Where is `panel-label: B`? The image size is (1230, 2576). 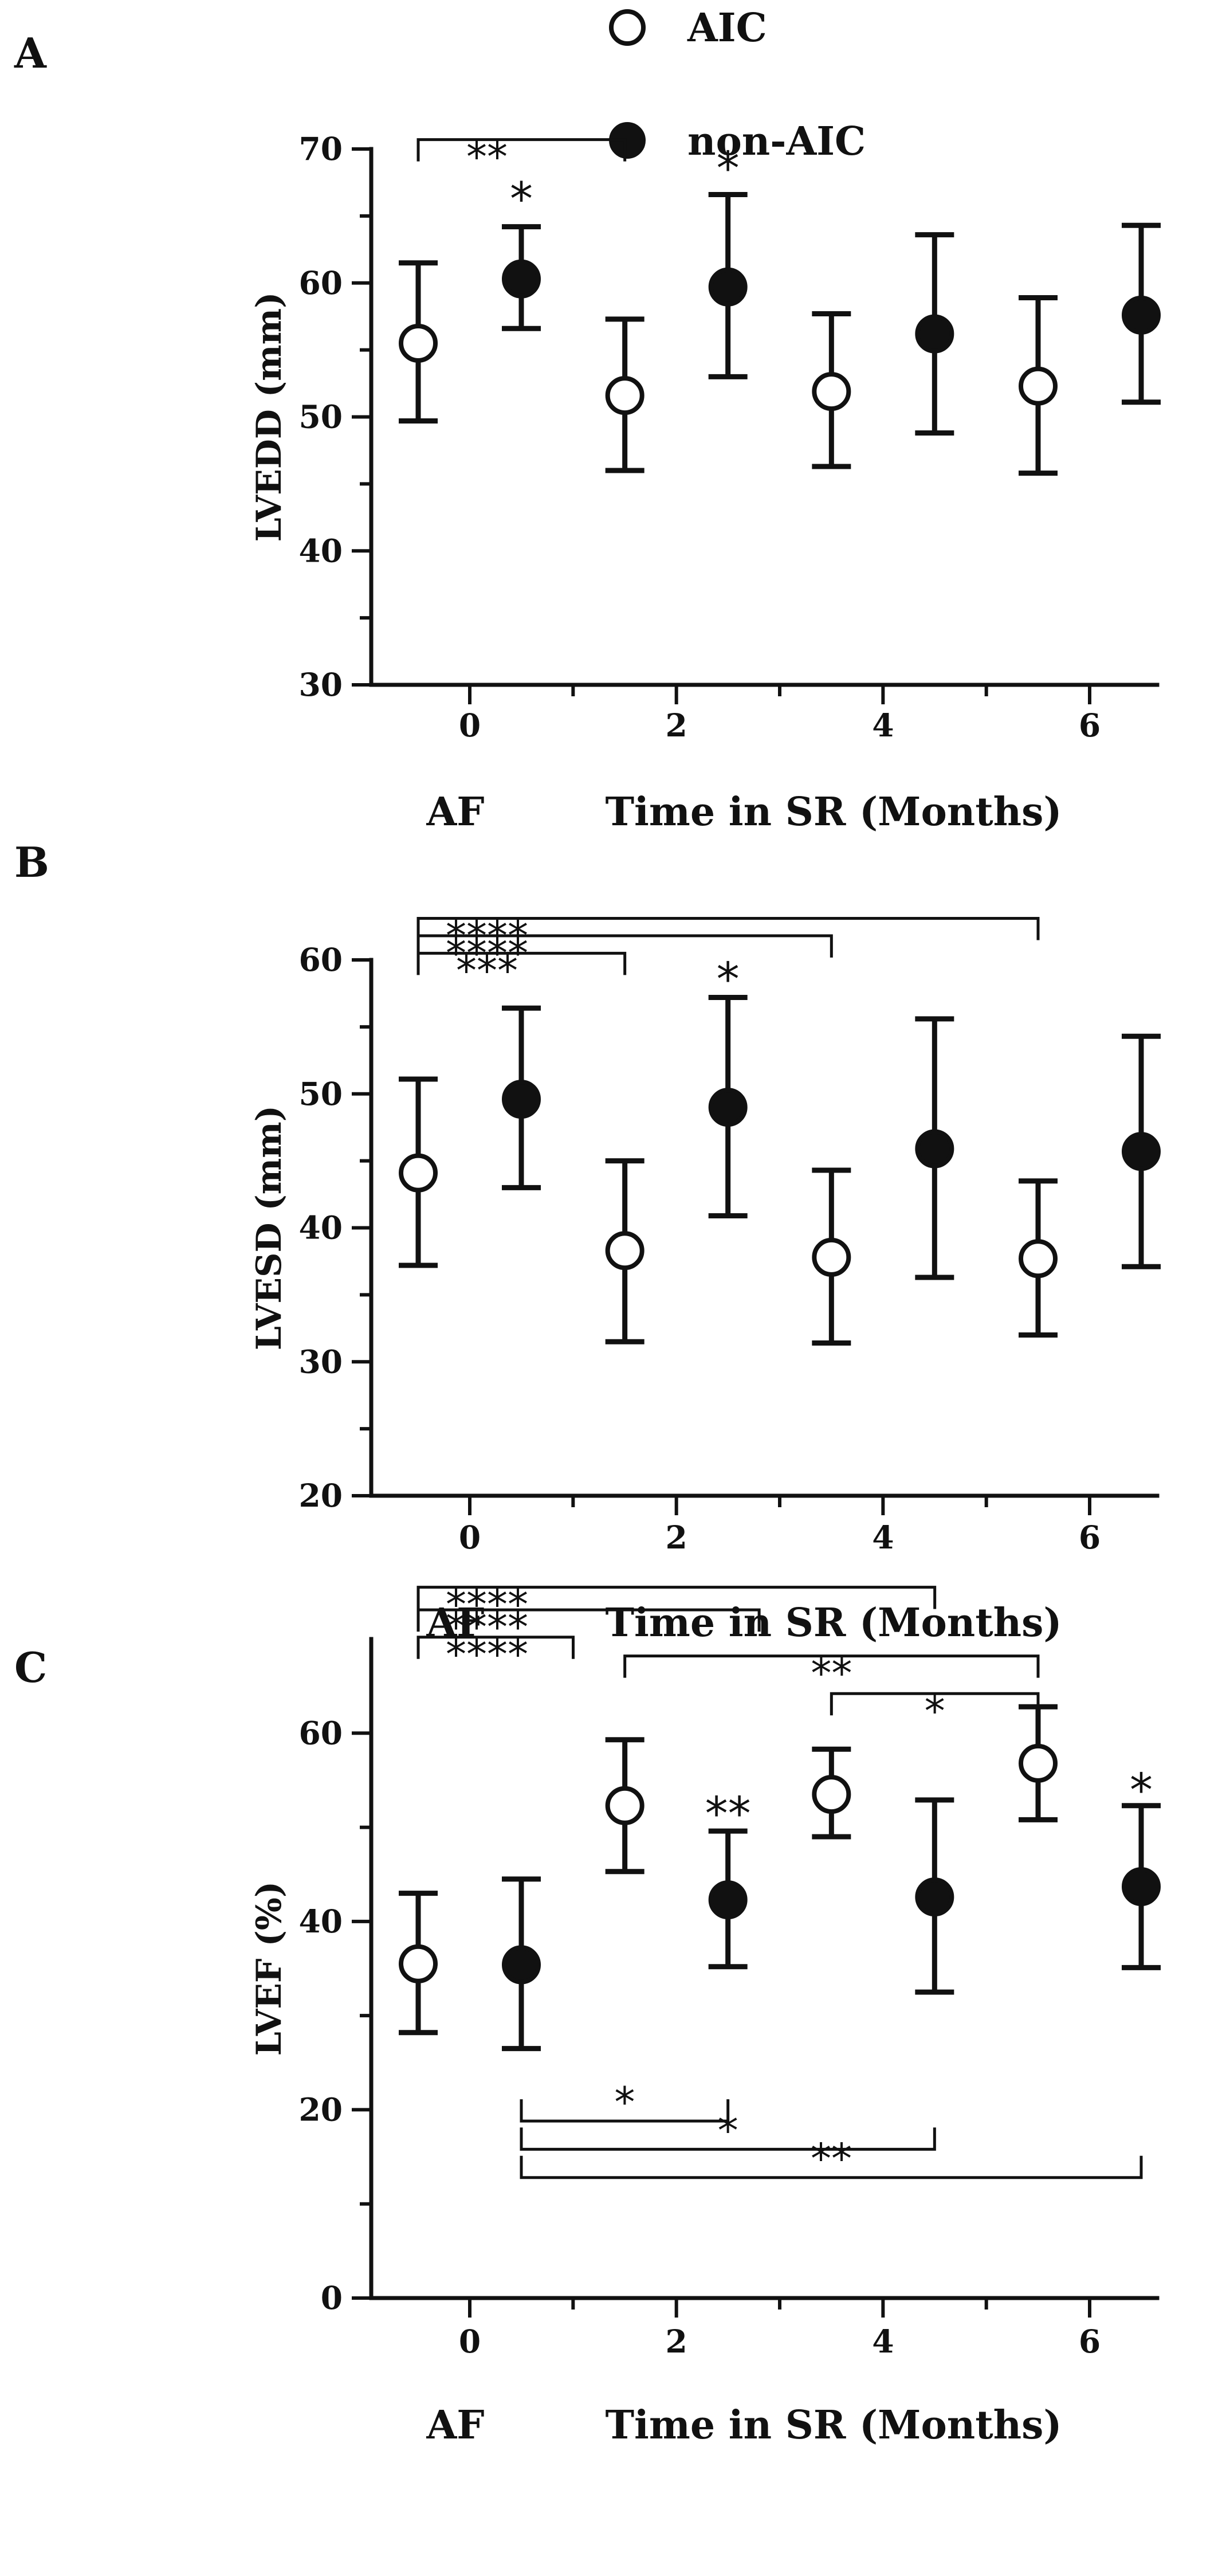 panel-label: B is located at coordinates (31, 862).